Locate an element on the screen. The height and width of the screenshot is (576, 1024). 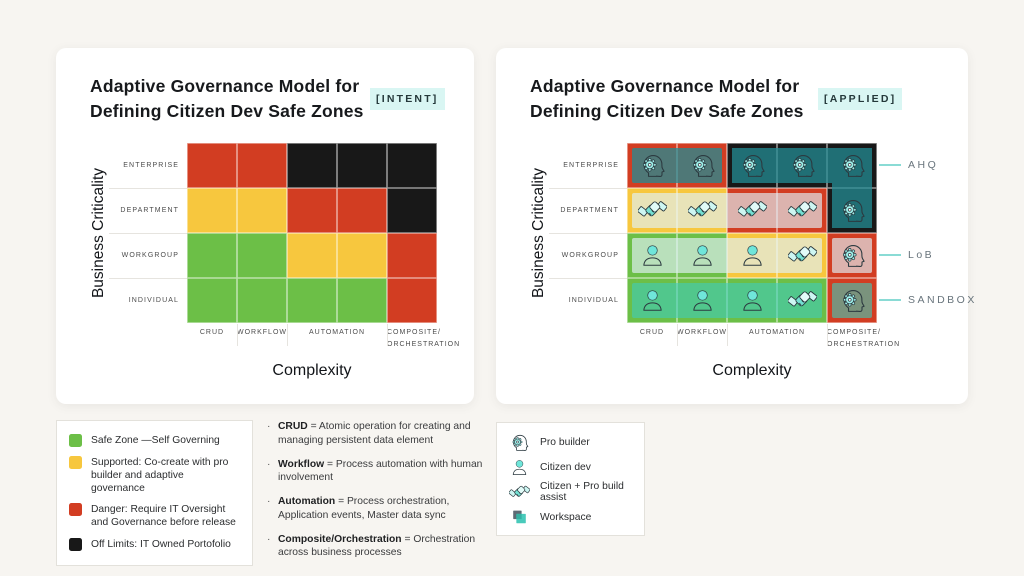
intent-title-line1: Adaptive Governance Model for is located at coordinates (225, 86).